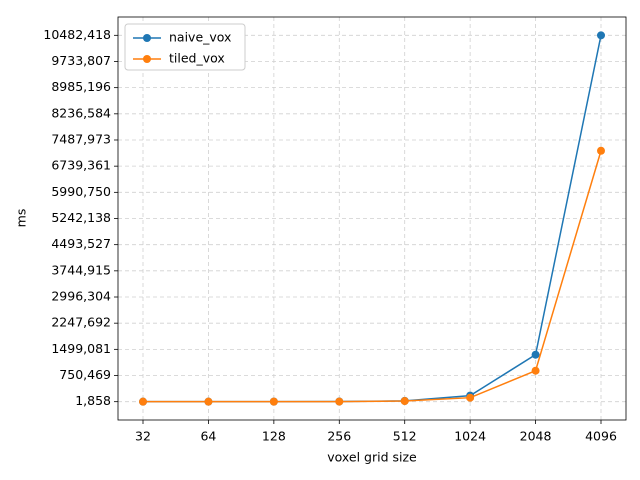 This screenshot has width=640, height=480. I want to click on y-tick-label: 3744,915, so click(81, 269).